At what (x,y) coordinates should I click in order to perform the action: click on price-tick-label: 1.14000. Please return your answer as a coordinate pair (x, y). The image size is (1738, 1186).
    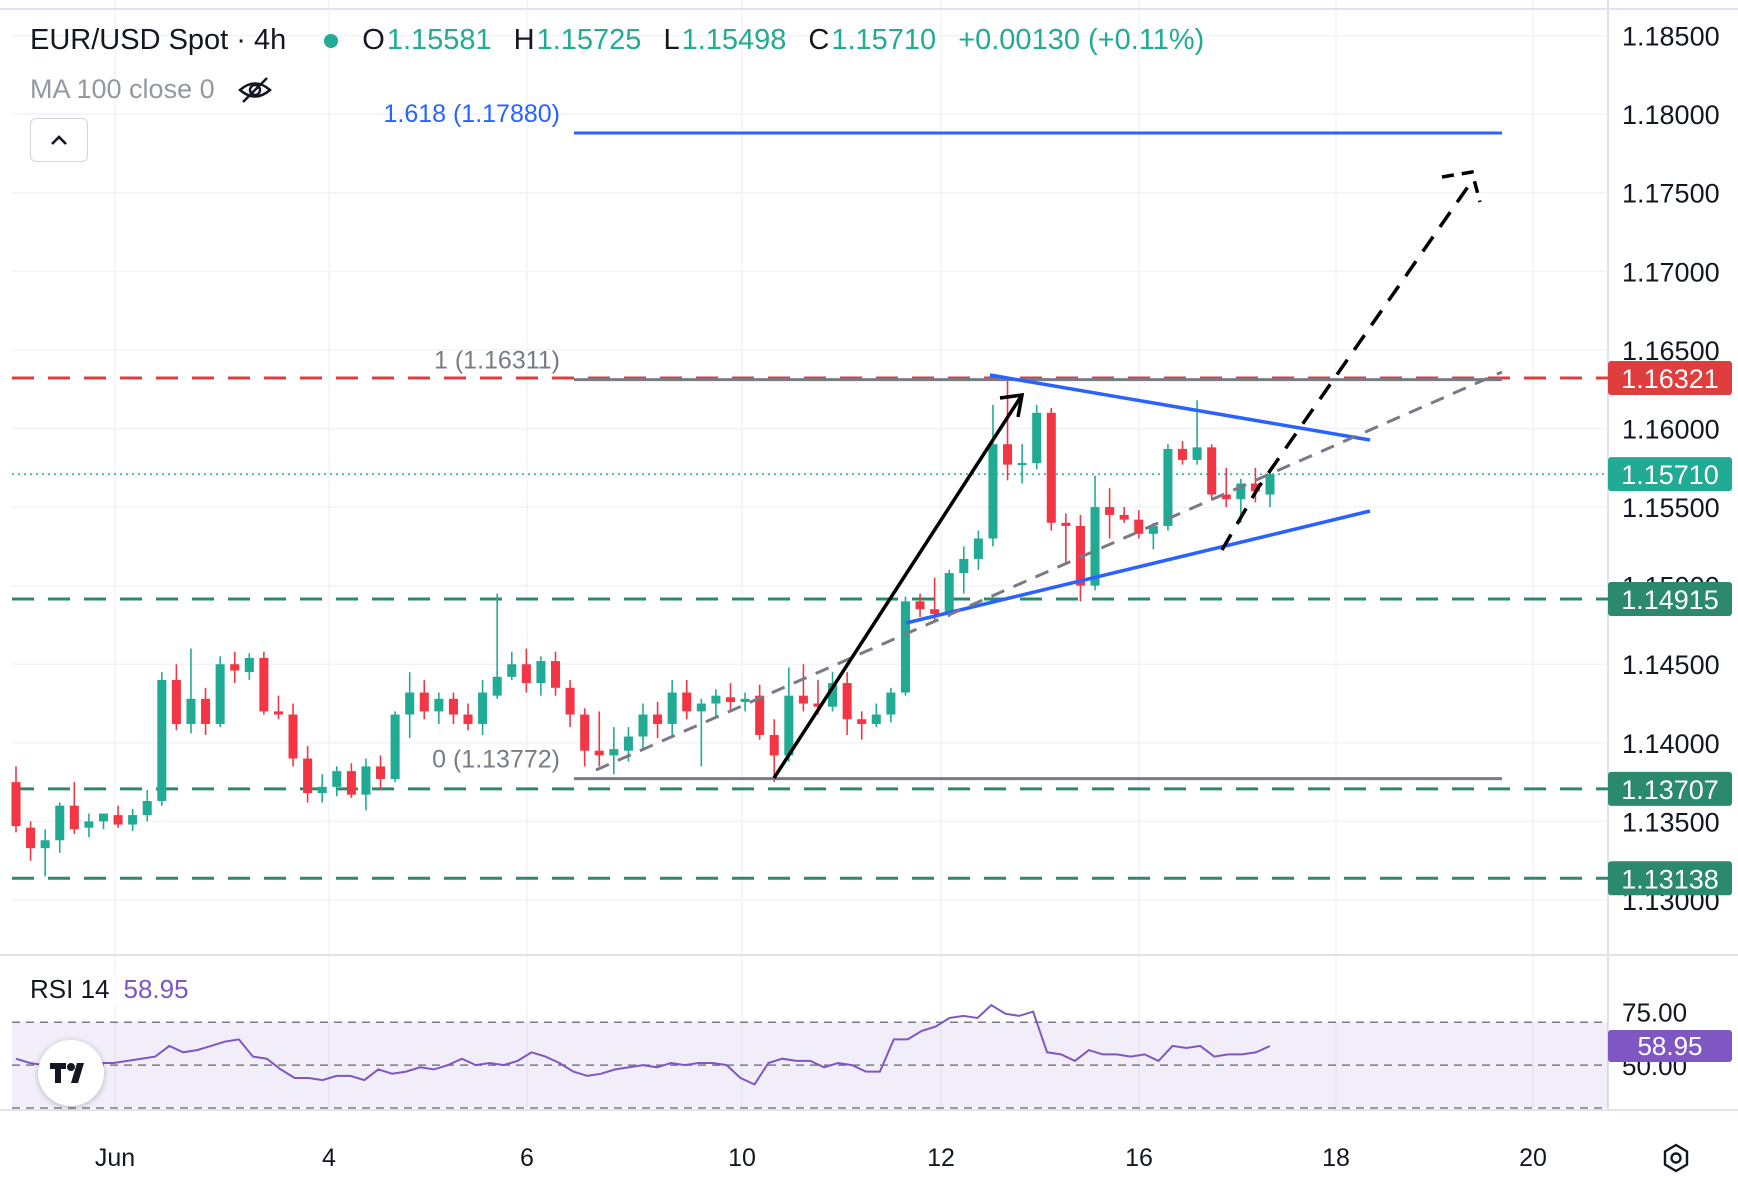
    Looking at the image, I should click on (1671, 744).